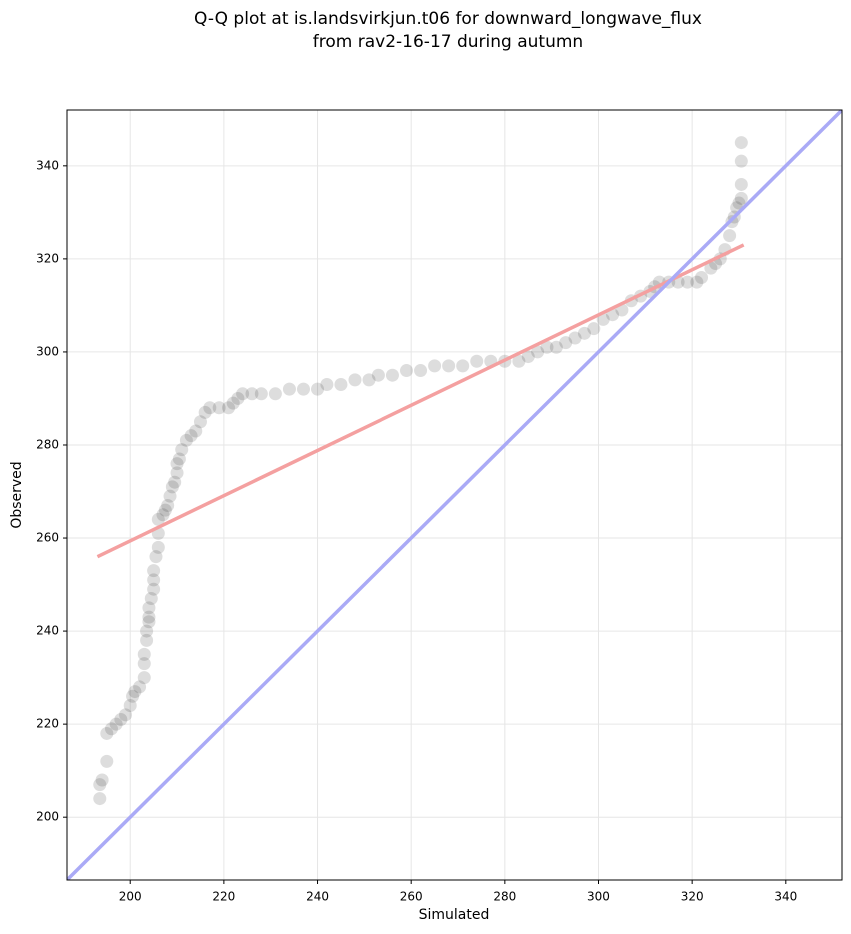  I want to click on x-tick-label: 340, so click(785, 897).